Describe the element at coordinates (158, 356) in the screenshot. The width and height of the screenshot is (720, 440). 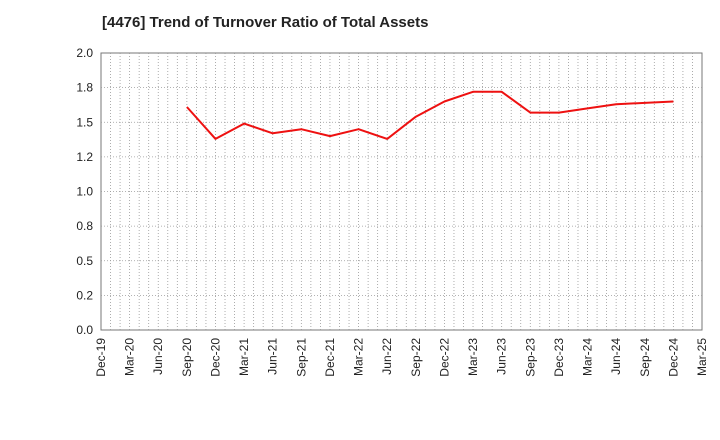
I see `x-tick-label: Jun-20` at that location.